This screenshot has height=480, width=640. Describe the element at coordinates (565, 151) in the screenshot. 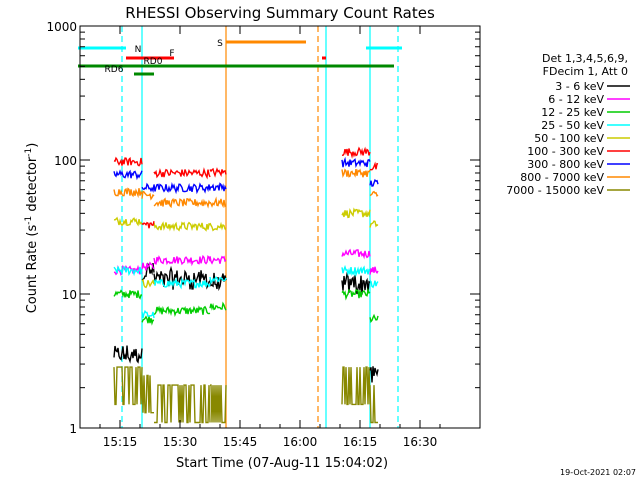

I see `legend-label-5: 100 - 300 keV` at that location.